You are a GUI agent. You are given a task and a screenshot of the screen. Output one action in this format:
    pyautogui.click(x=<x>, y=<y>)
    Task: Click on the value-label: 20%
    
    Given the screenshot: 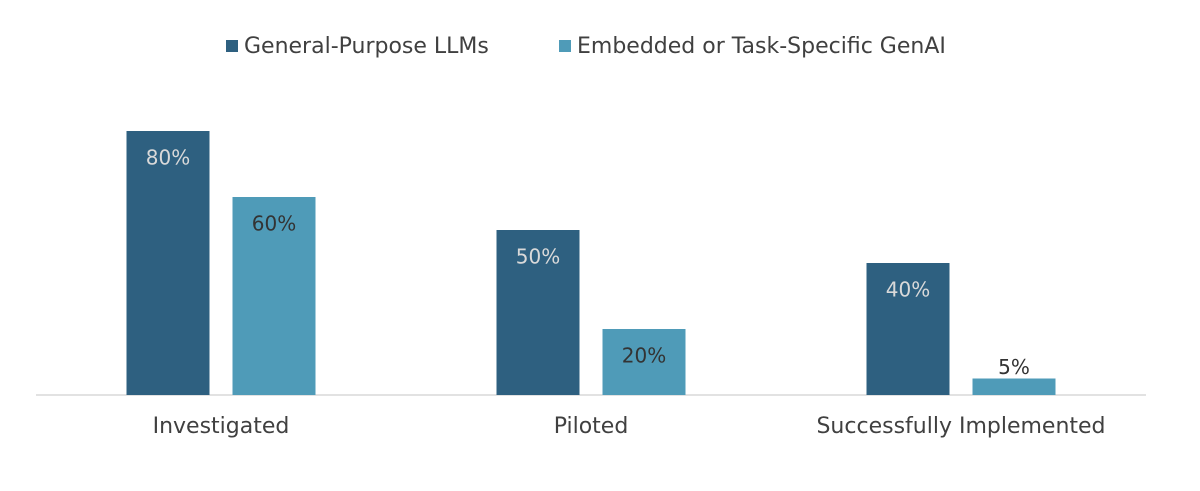 What is the action you would take?
    pyautogui.click(x=644, y=356)
    